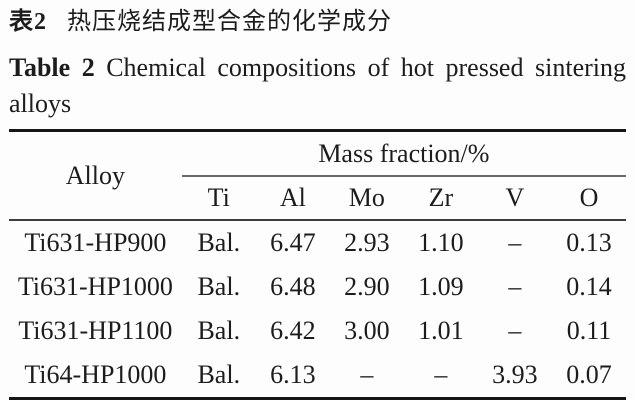  I want to click on table-cell: 2.90, so click(367, 286).